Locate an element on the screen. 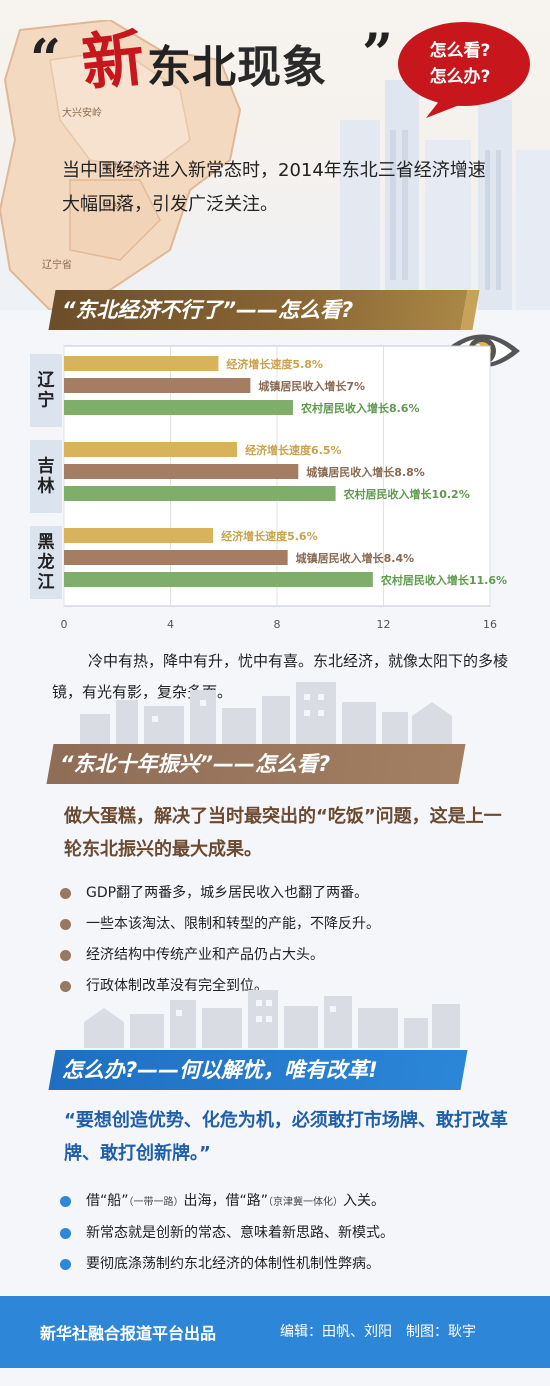 The image size is (550, 1386). section3-quote: “要想创造优势、化危为机，必须敢打市场牌、敢打改革牌、敢打创新牌。” is located at coordinates (286, 1137).